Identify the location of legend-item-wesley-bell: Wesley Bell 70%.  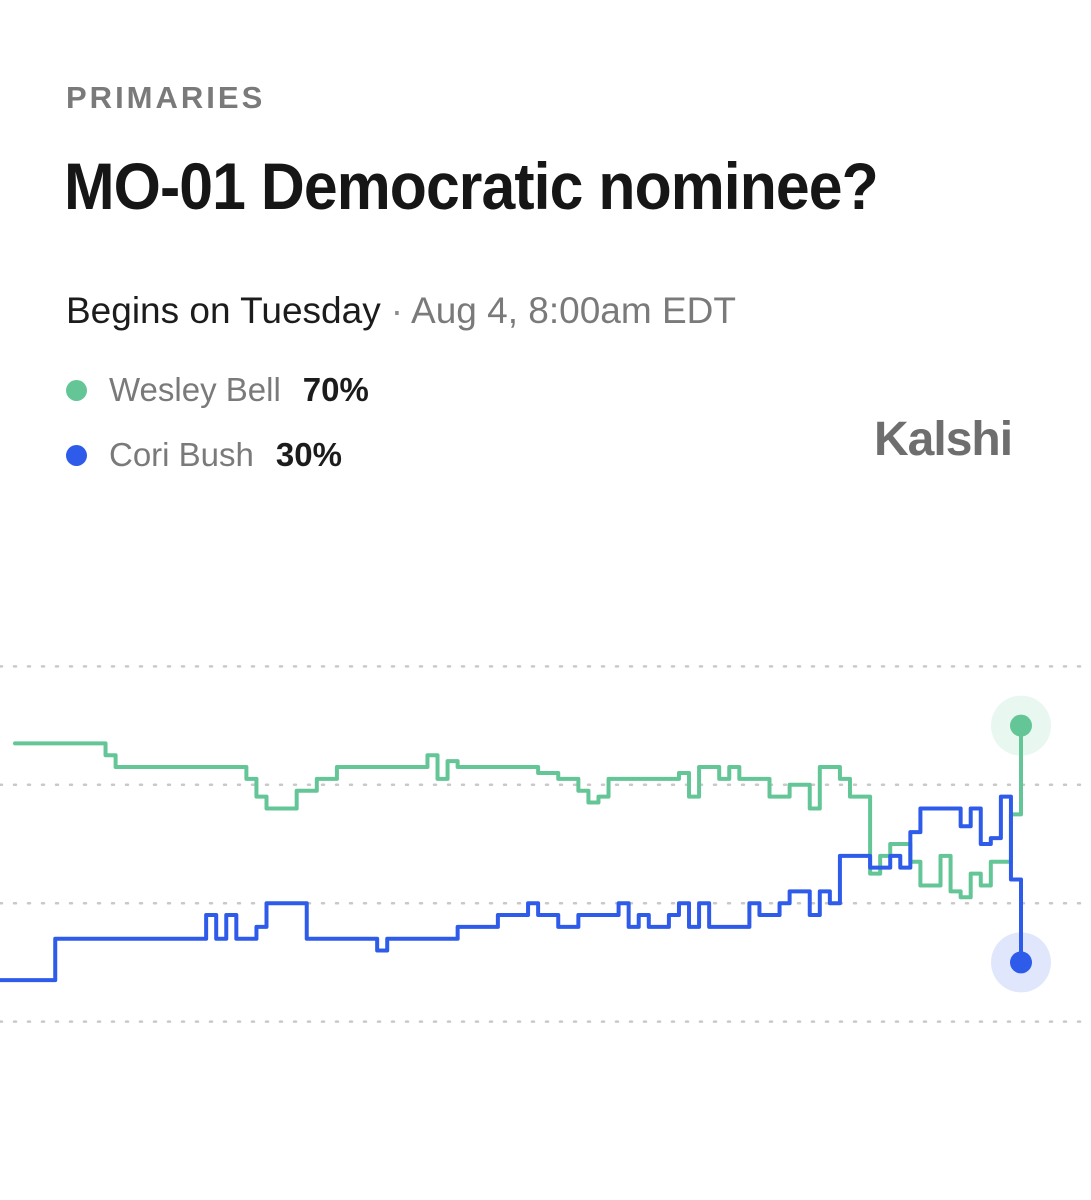
(217, 390).